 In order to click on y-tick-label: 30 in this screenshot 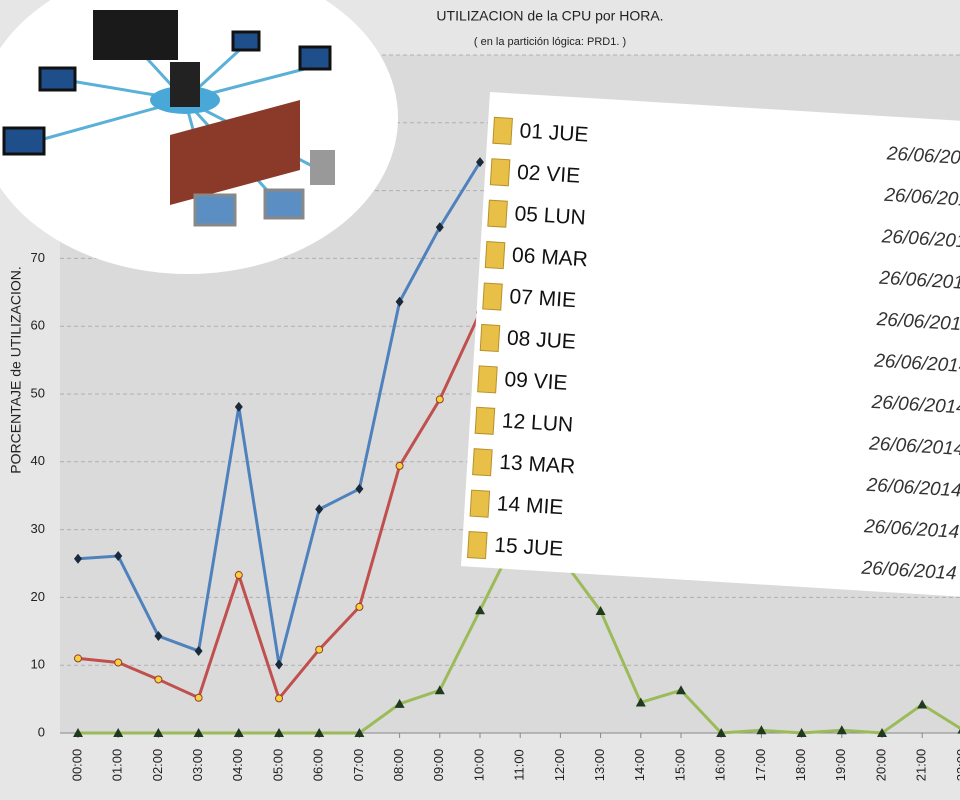, I will do `click(38, 528)`.